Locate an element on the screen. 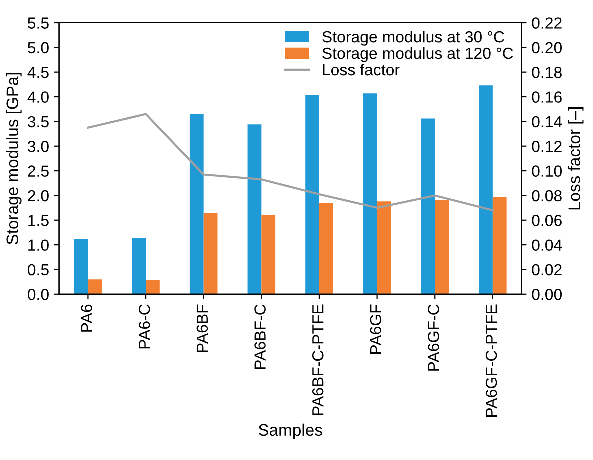 The width and height of the screenshot is (593, 460). y-tick-label: 5.0 is located at coordinates (38, 48).